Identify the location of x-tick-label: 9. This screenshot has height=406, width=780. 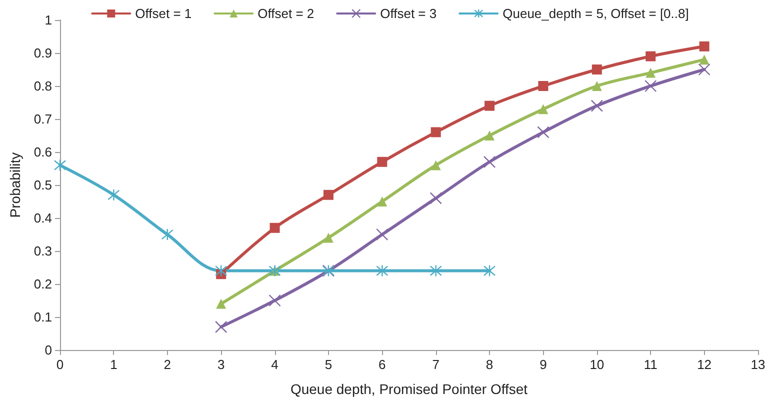
(543, 364).